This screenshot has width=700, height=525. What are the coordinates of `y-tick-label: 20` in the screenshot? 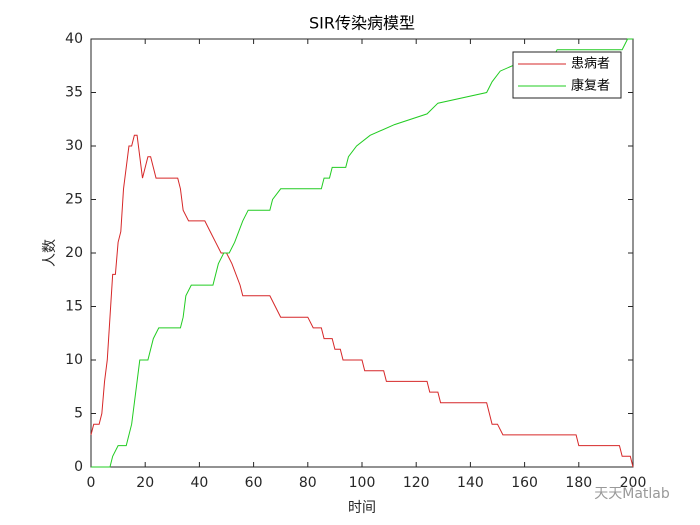 It's located at (74, 253).